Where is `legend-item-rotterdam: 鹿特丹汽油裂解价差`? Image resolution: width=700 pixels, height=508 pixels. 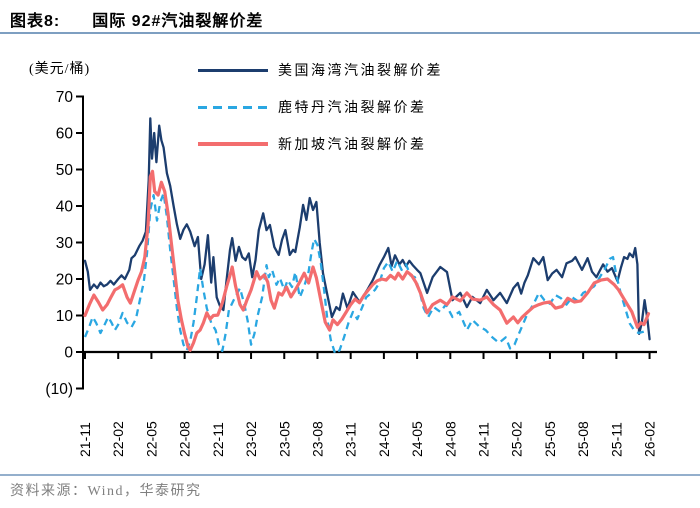 legend-item-rotterdam: 鹿特丹汽油裂解价差 is located at coordinates (320, 107).